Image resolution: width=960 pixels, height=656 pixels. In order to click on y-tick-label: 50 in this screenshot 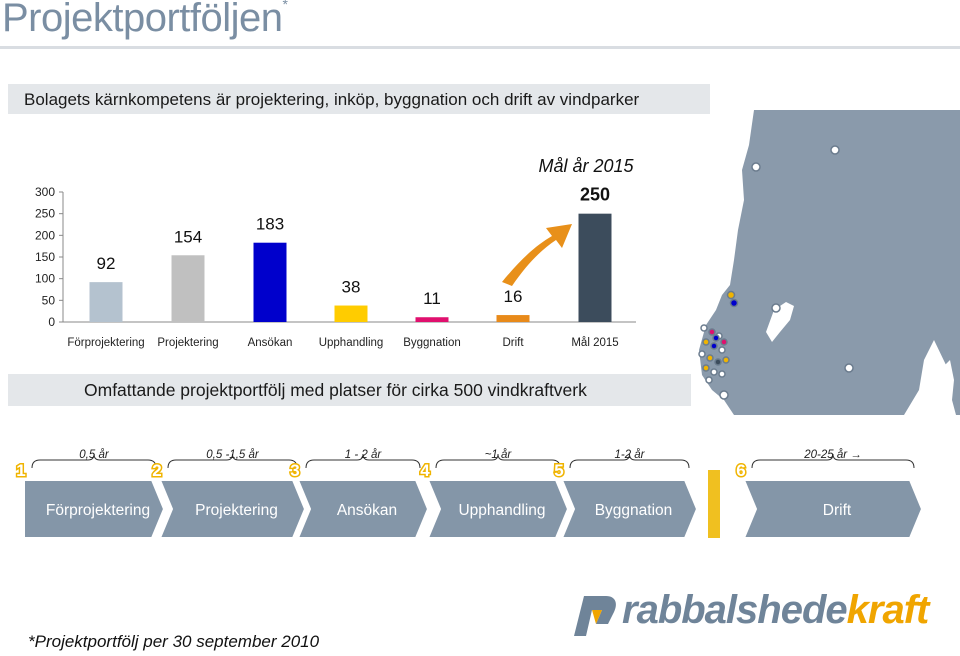, I will do `click(49, 300)`.